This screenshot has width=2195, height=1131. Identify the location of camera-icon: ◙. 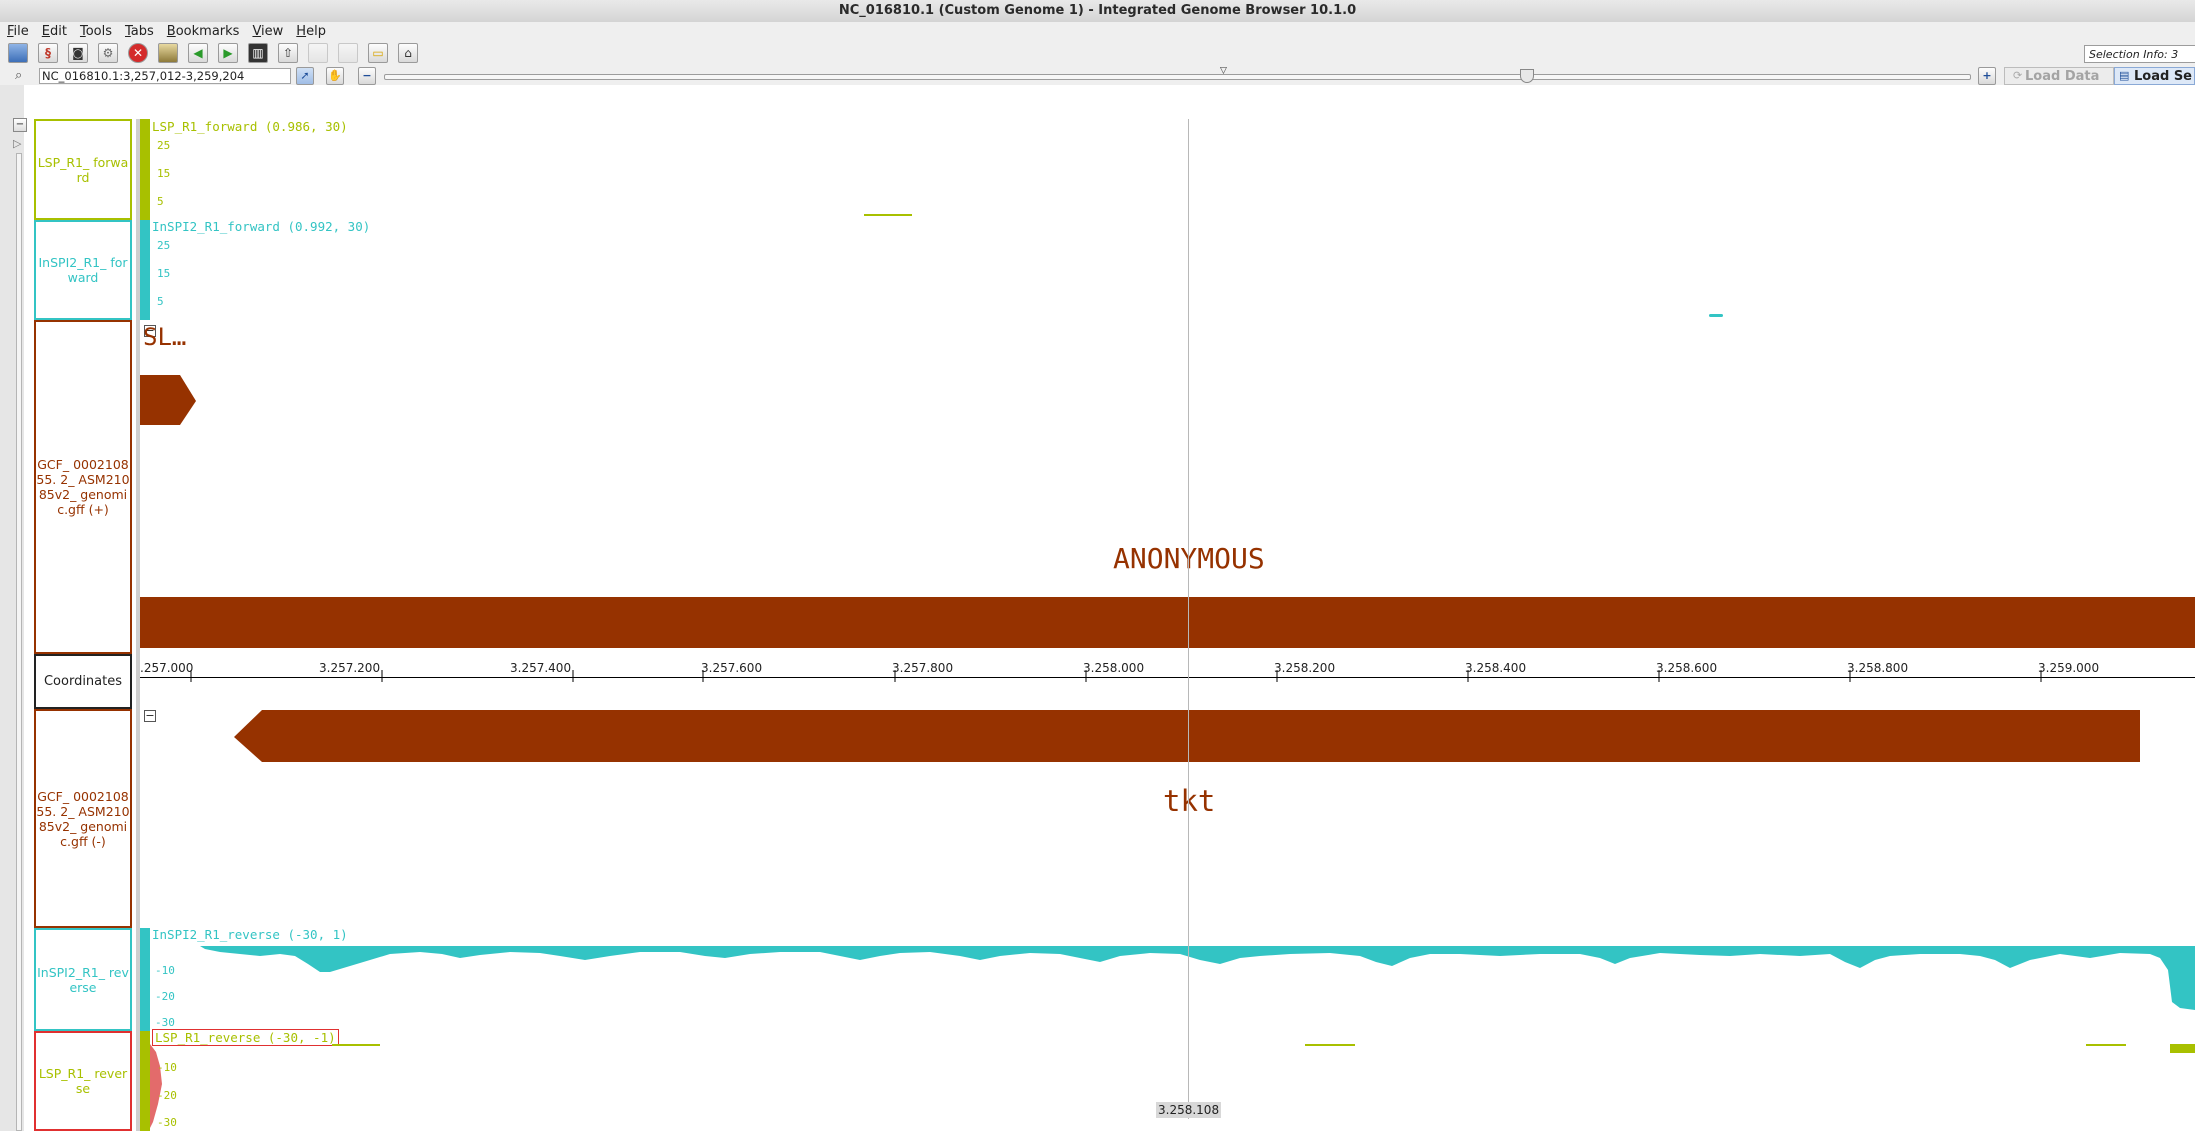
(78, 53).